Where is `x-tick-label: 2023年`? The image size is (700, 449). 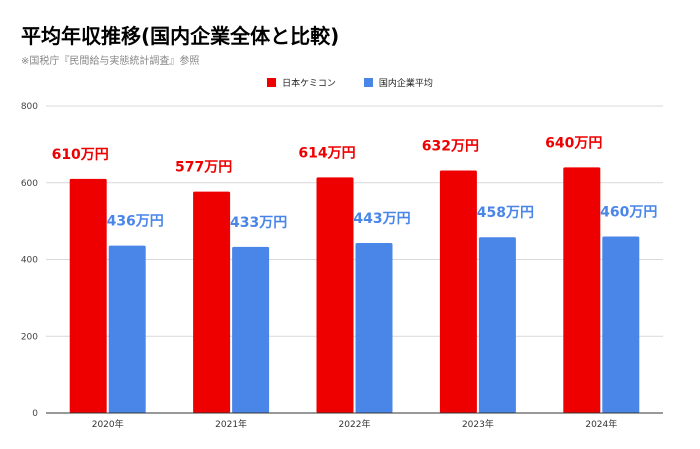
x-tick-label: 2023年 is located at coordinates (478, 424).